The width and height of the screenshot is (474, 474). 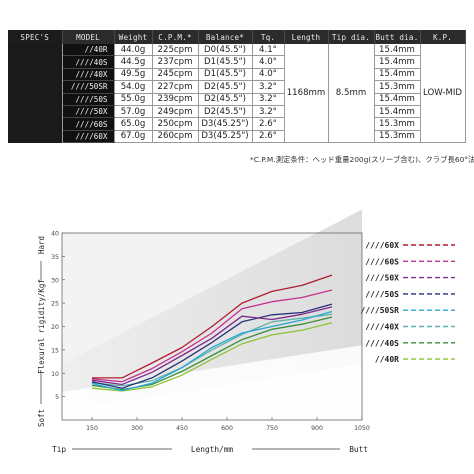 I want to click on weight-cell: 55.0g, so click(x=133, y=99).